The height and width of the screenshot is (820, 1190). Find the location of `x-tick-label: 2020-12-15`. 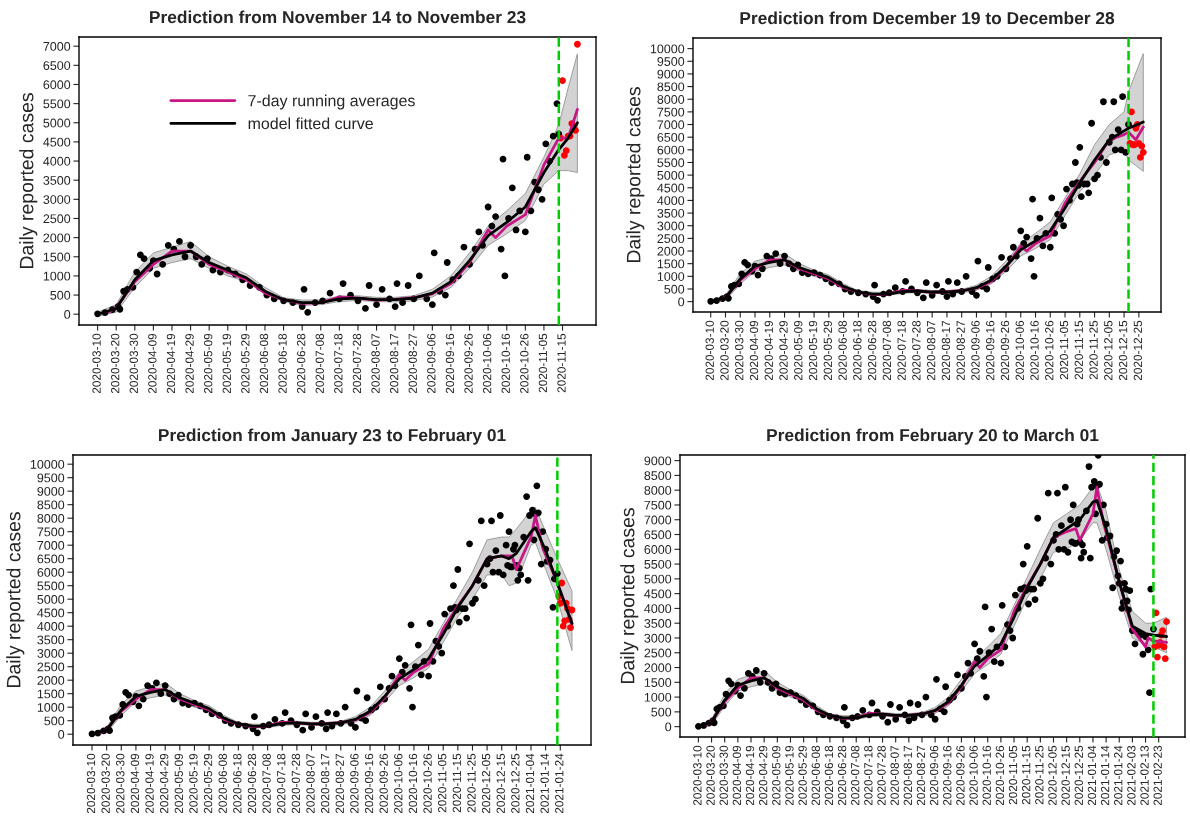

x-tick-label: 2020-12-15 is located at coordinates (1065, 775).